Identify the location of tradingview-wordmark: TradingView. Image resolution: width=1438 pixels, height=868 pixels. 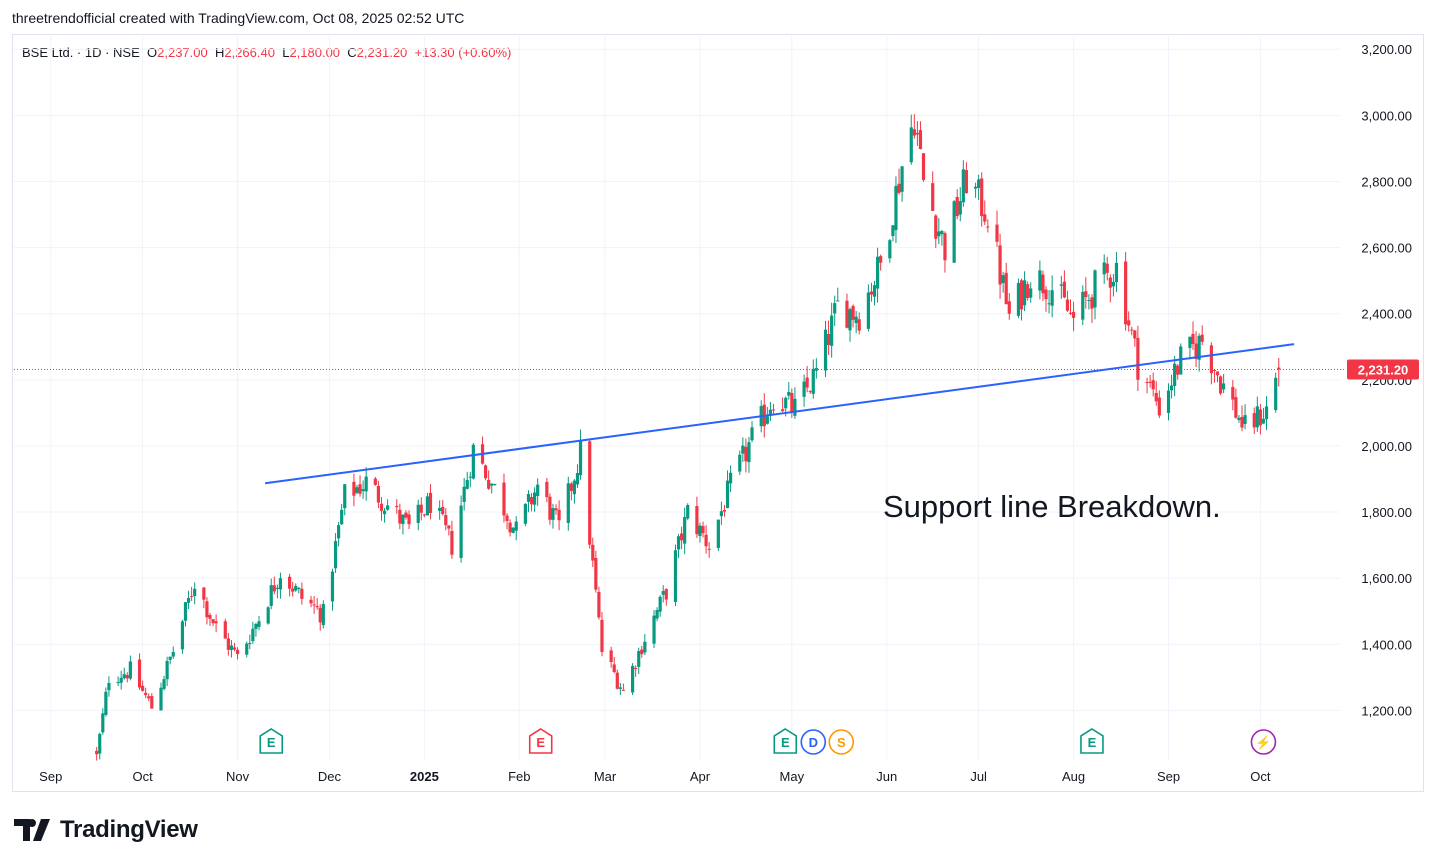
(129, 829).